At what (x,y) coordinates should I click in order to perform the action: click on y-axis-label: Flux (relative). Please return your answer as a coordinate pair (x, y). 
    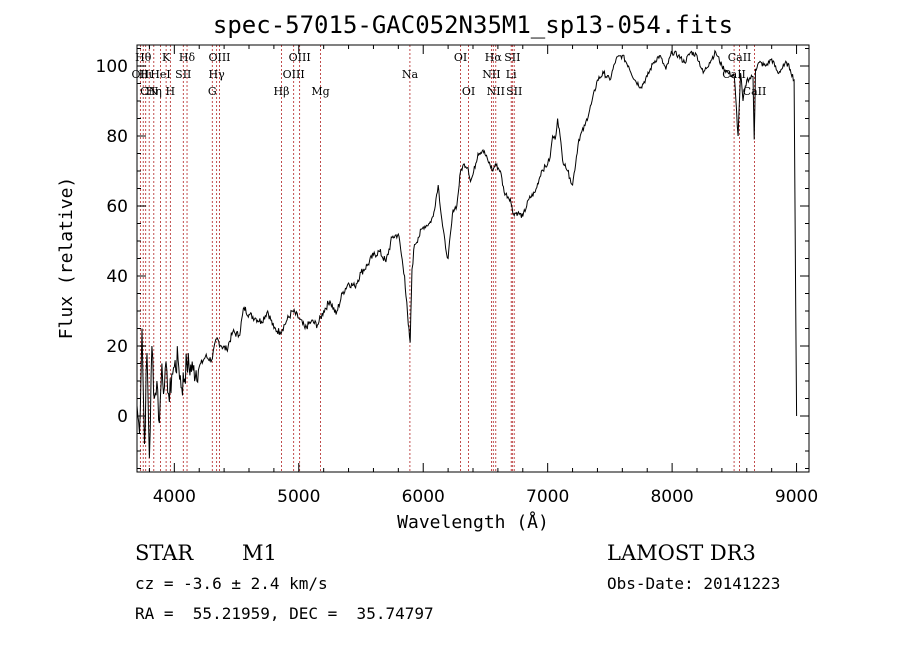
    Looking at the image, I should click on (66, 258).